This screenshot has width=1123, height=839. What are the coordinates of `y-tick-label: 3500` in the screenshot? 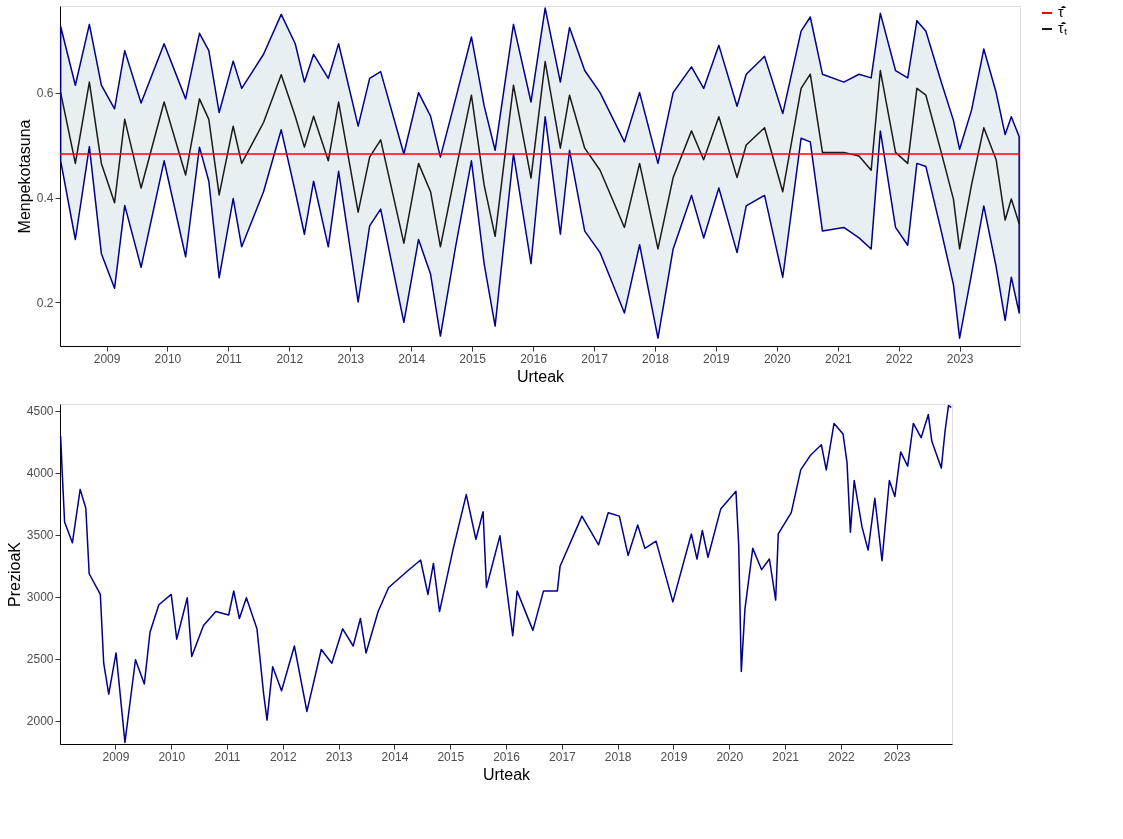 It's located at (40, 535).